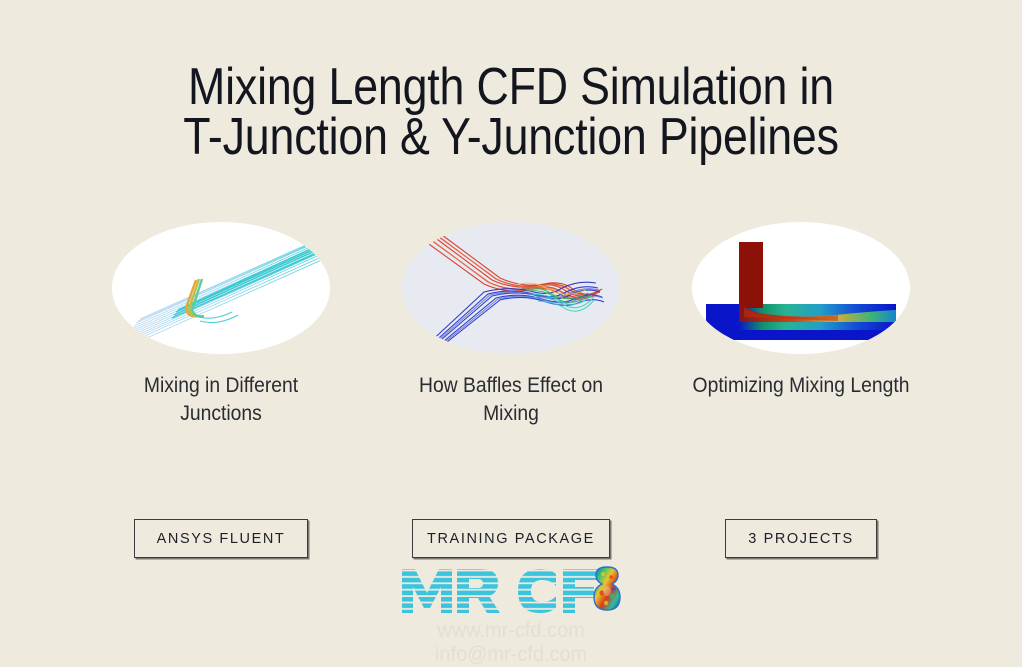 This screenshot has height=667, width=1022. What do you see at coordinates (511, 288) in the screenshot?
I see `cfd-streamlines-y-junction-baffles-thumbnail` at bounding box center [511, 288].